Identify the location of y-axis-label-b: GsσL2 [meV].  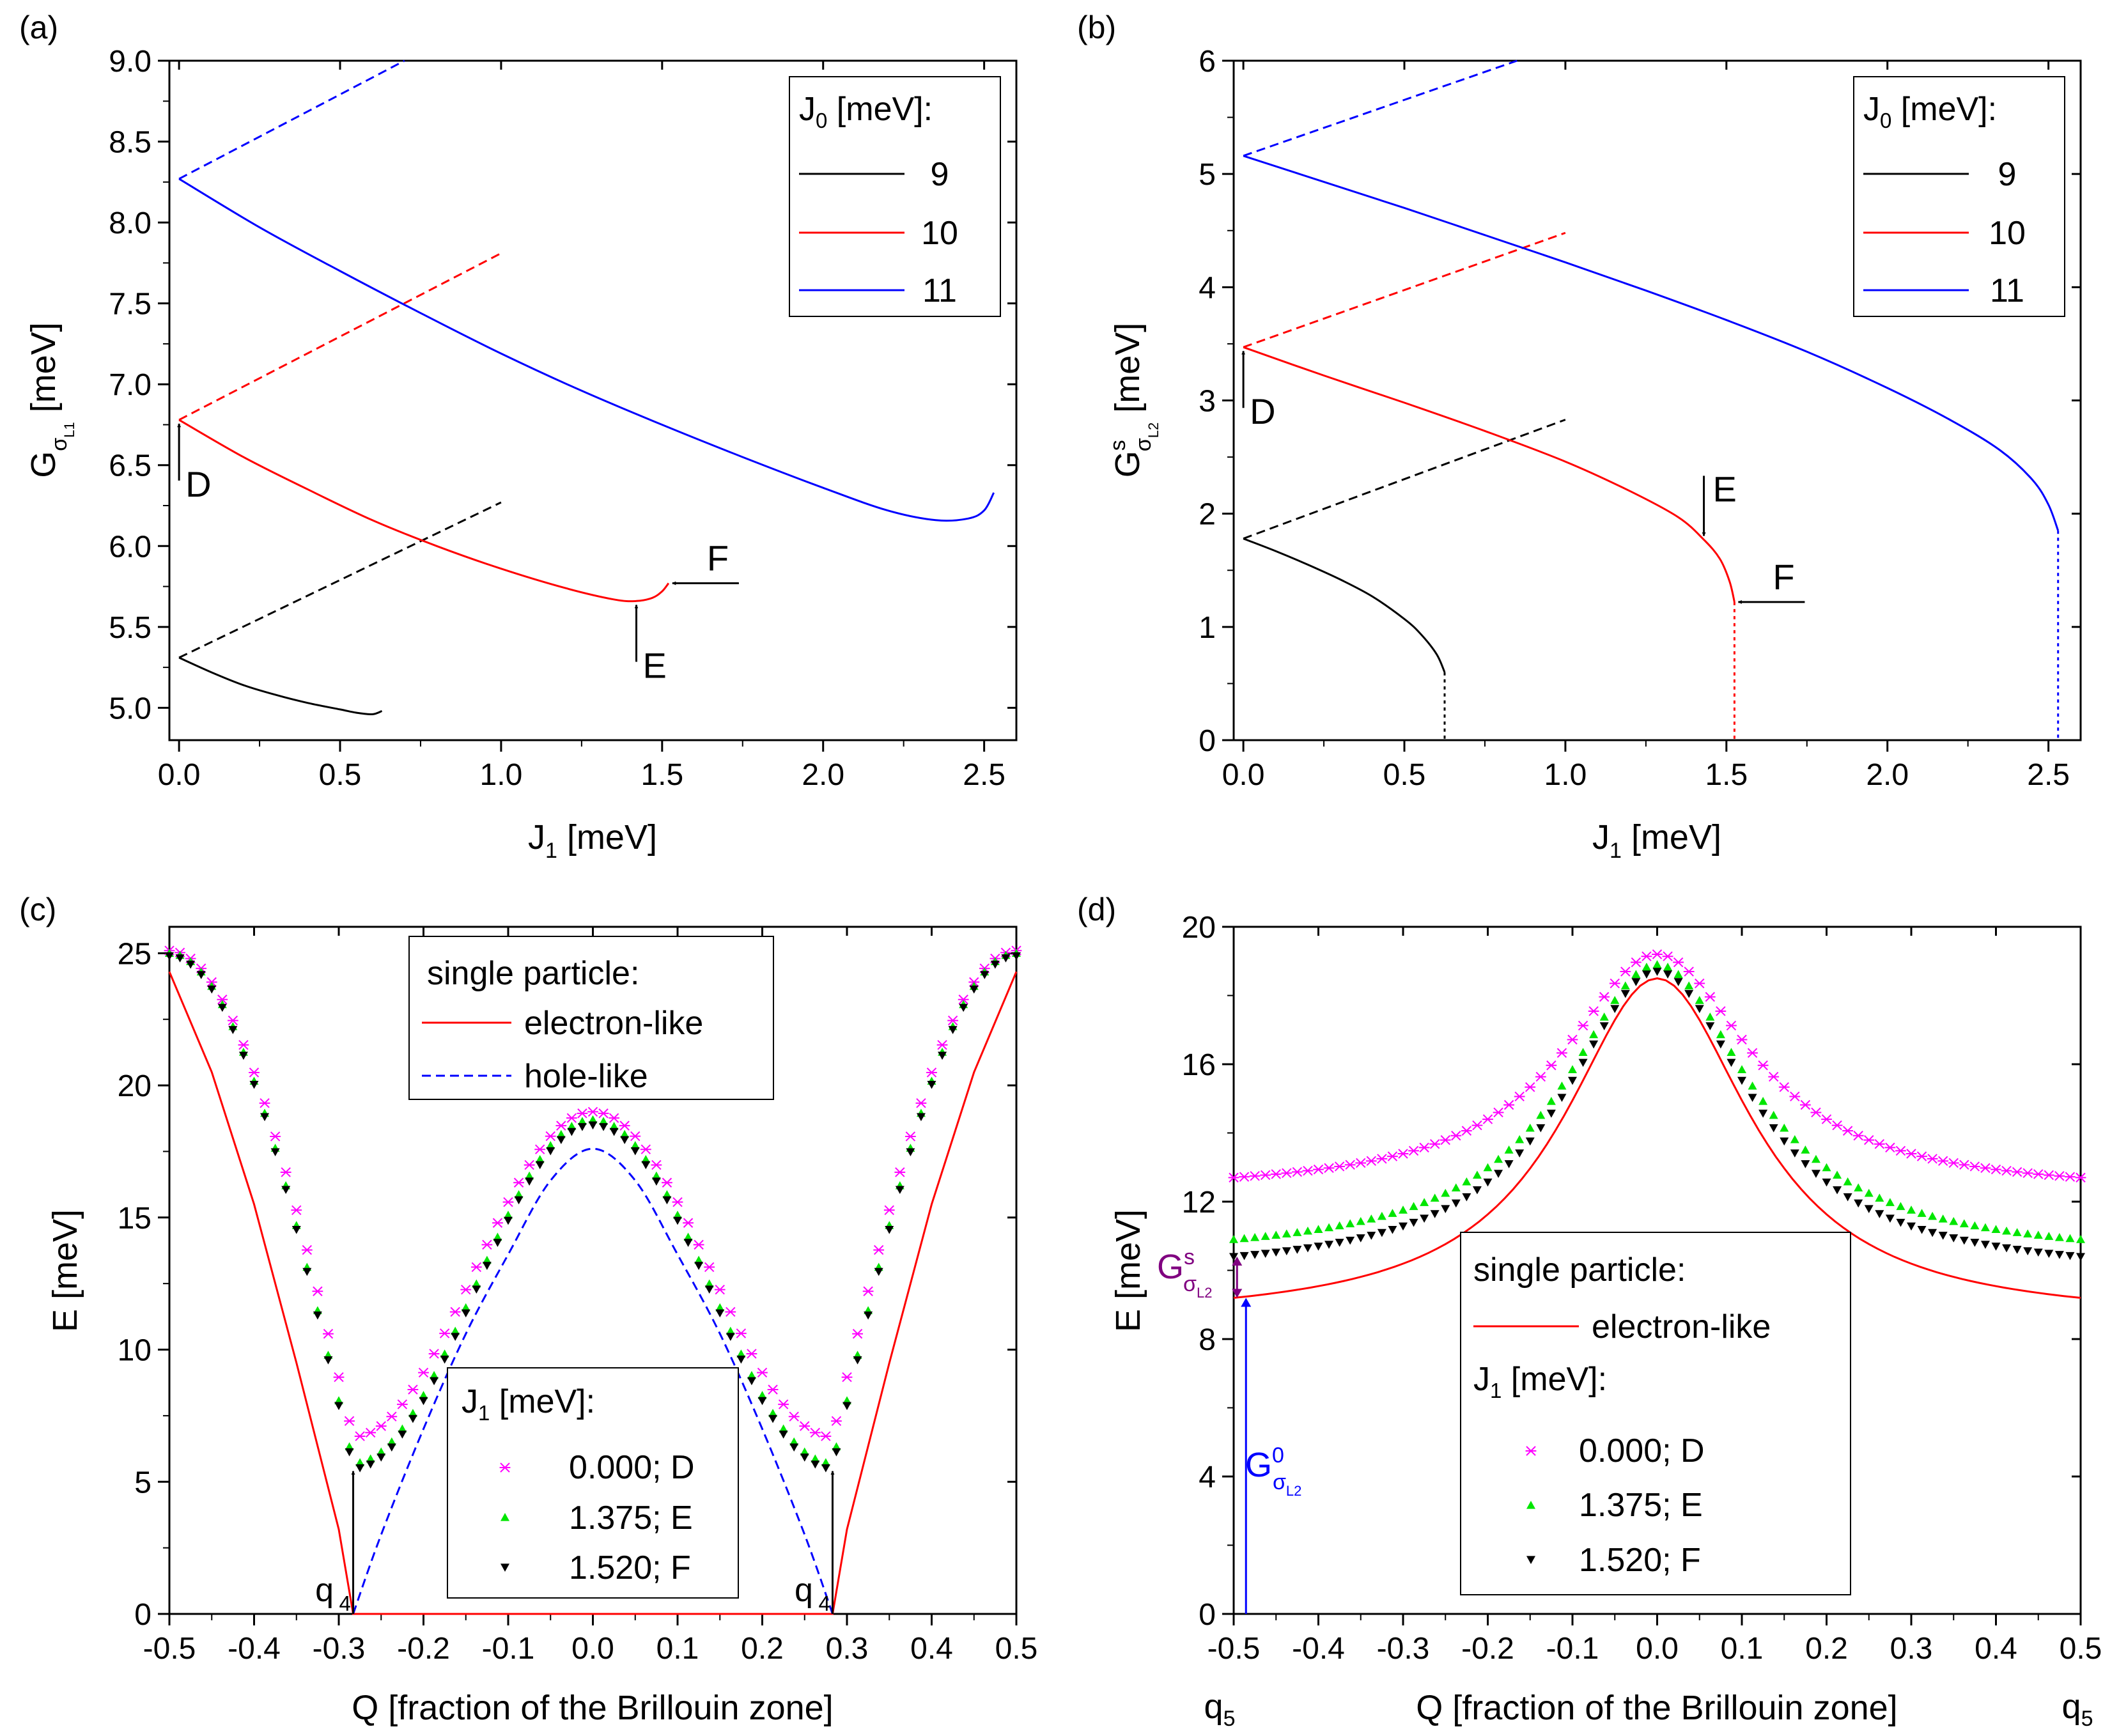
(1133, 400).